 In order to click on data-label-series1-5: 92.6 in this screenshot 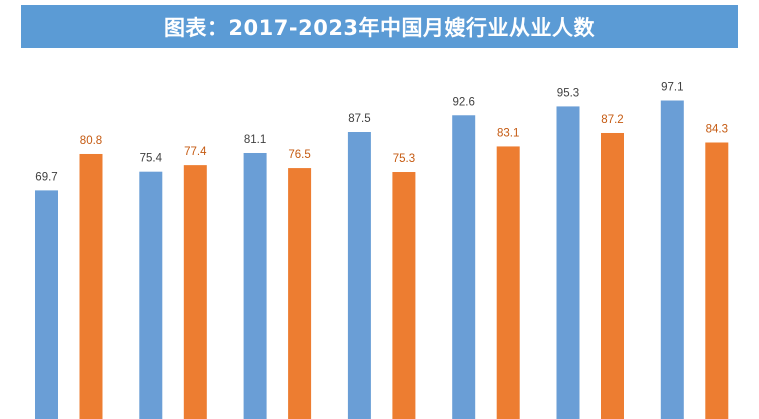, I will do `click(464, 102)`.